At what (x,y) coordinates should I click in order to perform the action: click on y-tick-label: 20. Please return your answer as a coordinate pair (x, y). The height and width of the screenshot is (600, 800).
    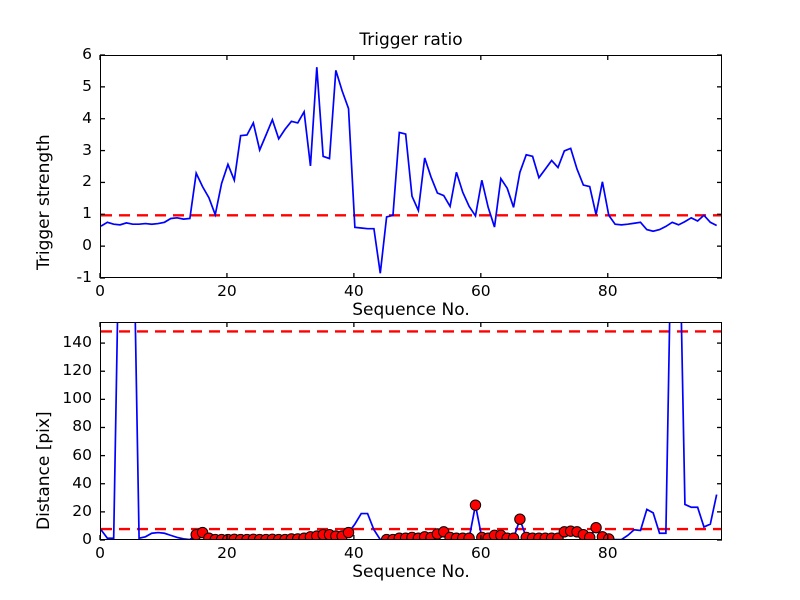
    Looking at the image, I should click on (82, 510).